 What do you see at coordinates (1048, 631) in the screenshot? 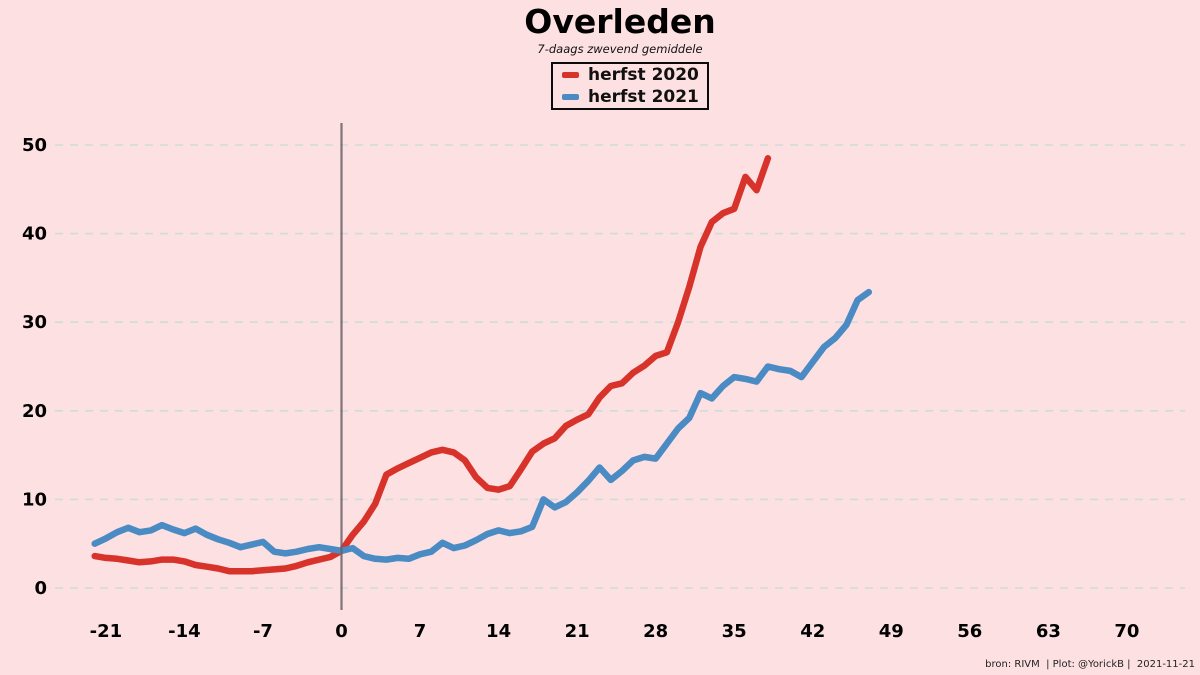
I see `svg-text: 63` at bounding box center [1048, 631].